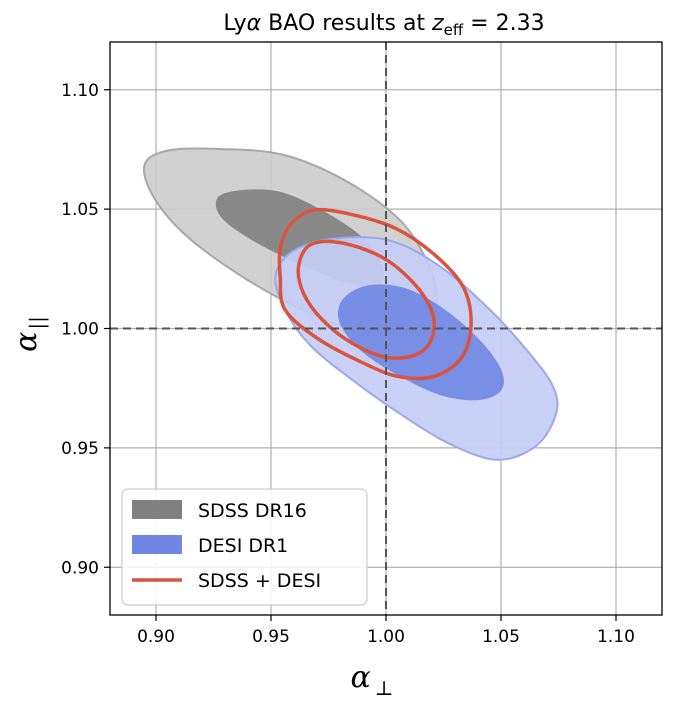 The image size is (674, 704). What do you see at coordinates (80, 210) in the screenshot?
I see `y-tick-label-3: 1.05` at bounding box center [80, 210].